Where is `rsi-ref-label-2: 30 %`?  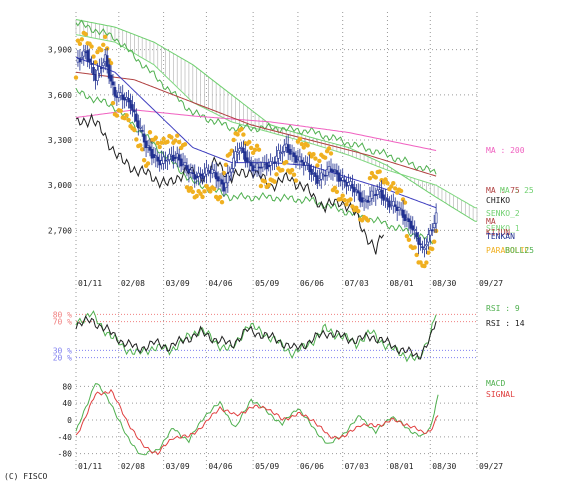 rsi-ref-label-2: 30 % is located at coordinates (62, 350).